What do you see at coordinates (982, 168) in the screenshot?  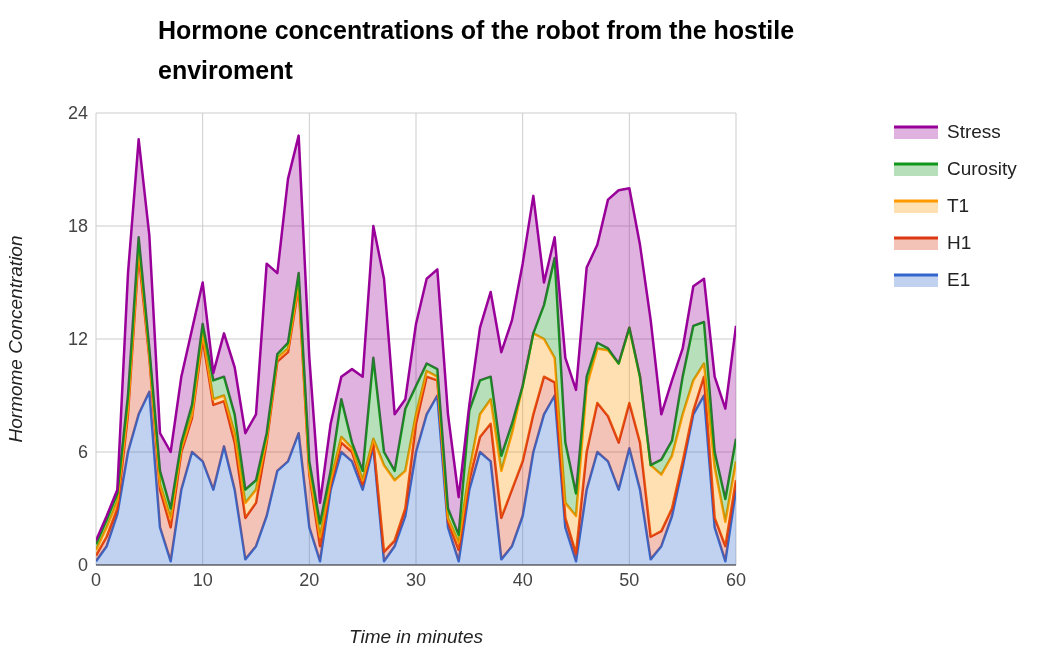 I see `legend-label: Curosity` at bounding box center [982, 168].